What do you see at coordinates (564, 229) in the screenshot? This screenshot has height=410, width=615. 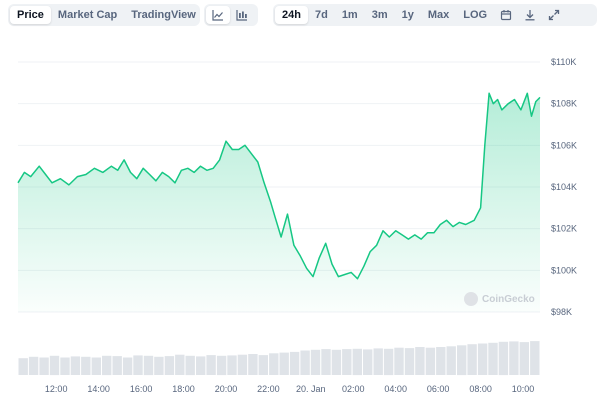 I see `y-tick-label: $102K` at bounding box center [564, 229].